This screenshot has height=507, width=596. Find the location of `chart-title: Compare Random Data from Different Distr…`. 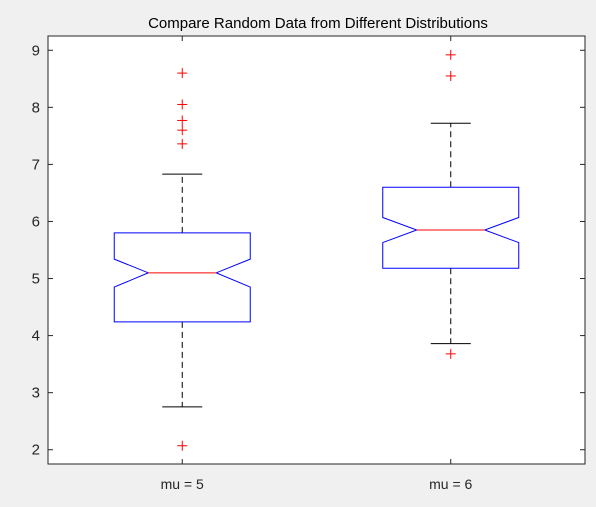

chart-title: Compare Random Data from Different Distr… is located at coordinates (318, 23).